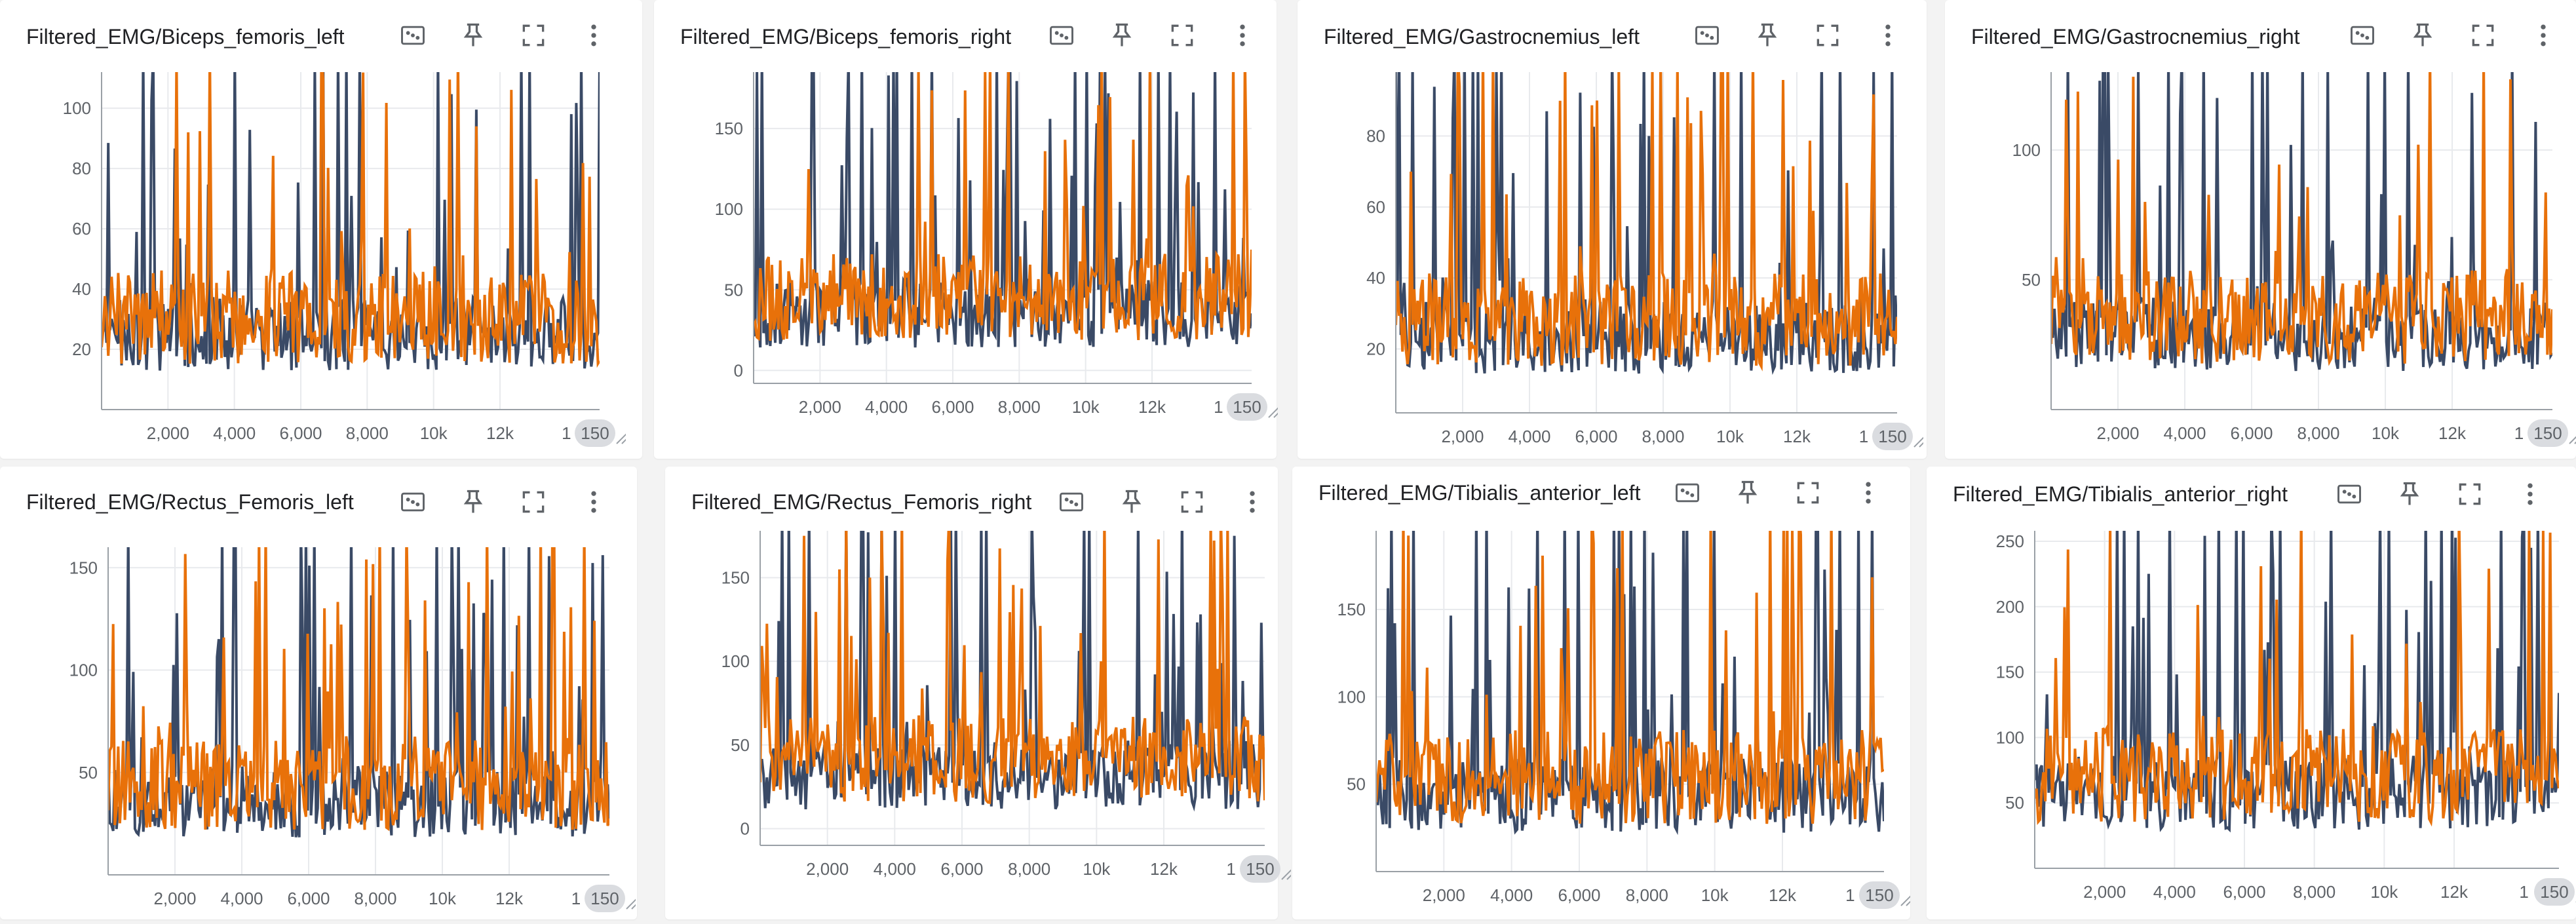  What do you see at coordinates (81, 289) in the screenshot?
I see `y-tick-label: 40` at bounding box center [81, 289].